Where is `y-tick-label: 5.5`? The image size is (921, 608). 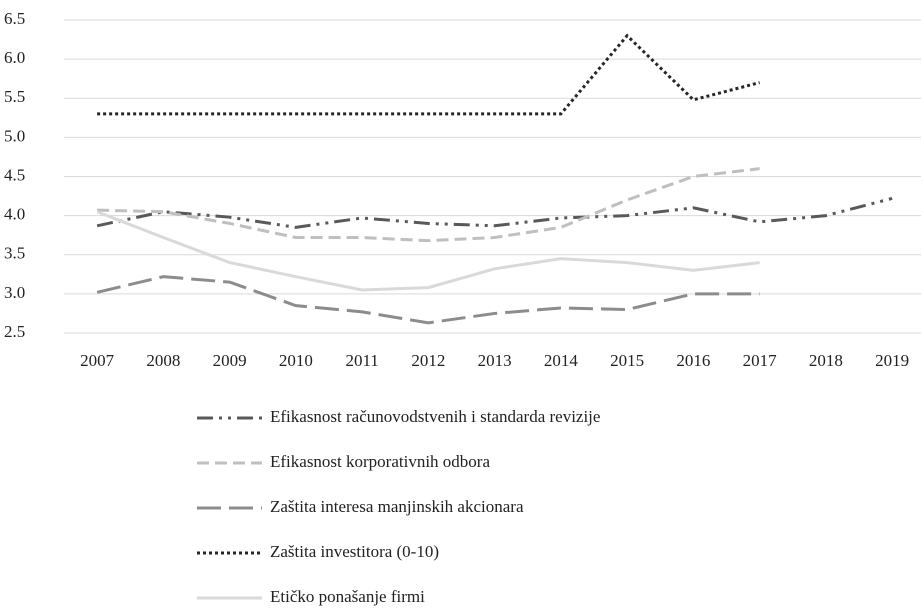 y-tick-label: 5.5 is located at coordinates (14, 96).